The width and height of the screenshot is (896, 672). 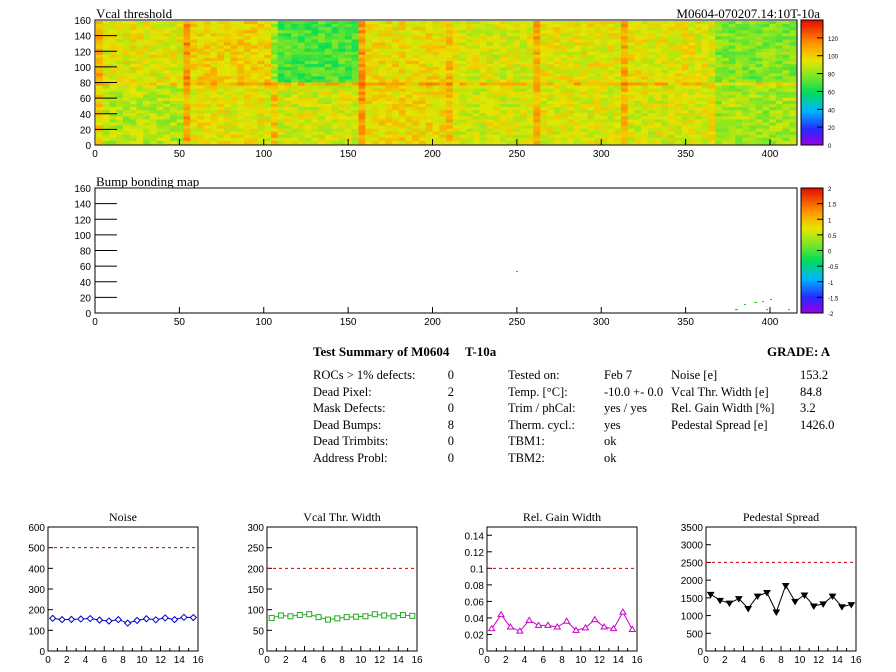 What do you see at coordinates (86, 130) in the screenshot?
I see `y-tick-label: 20` at bounding box center [86, 130].